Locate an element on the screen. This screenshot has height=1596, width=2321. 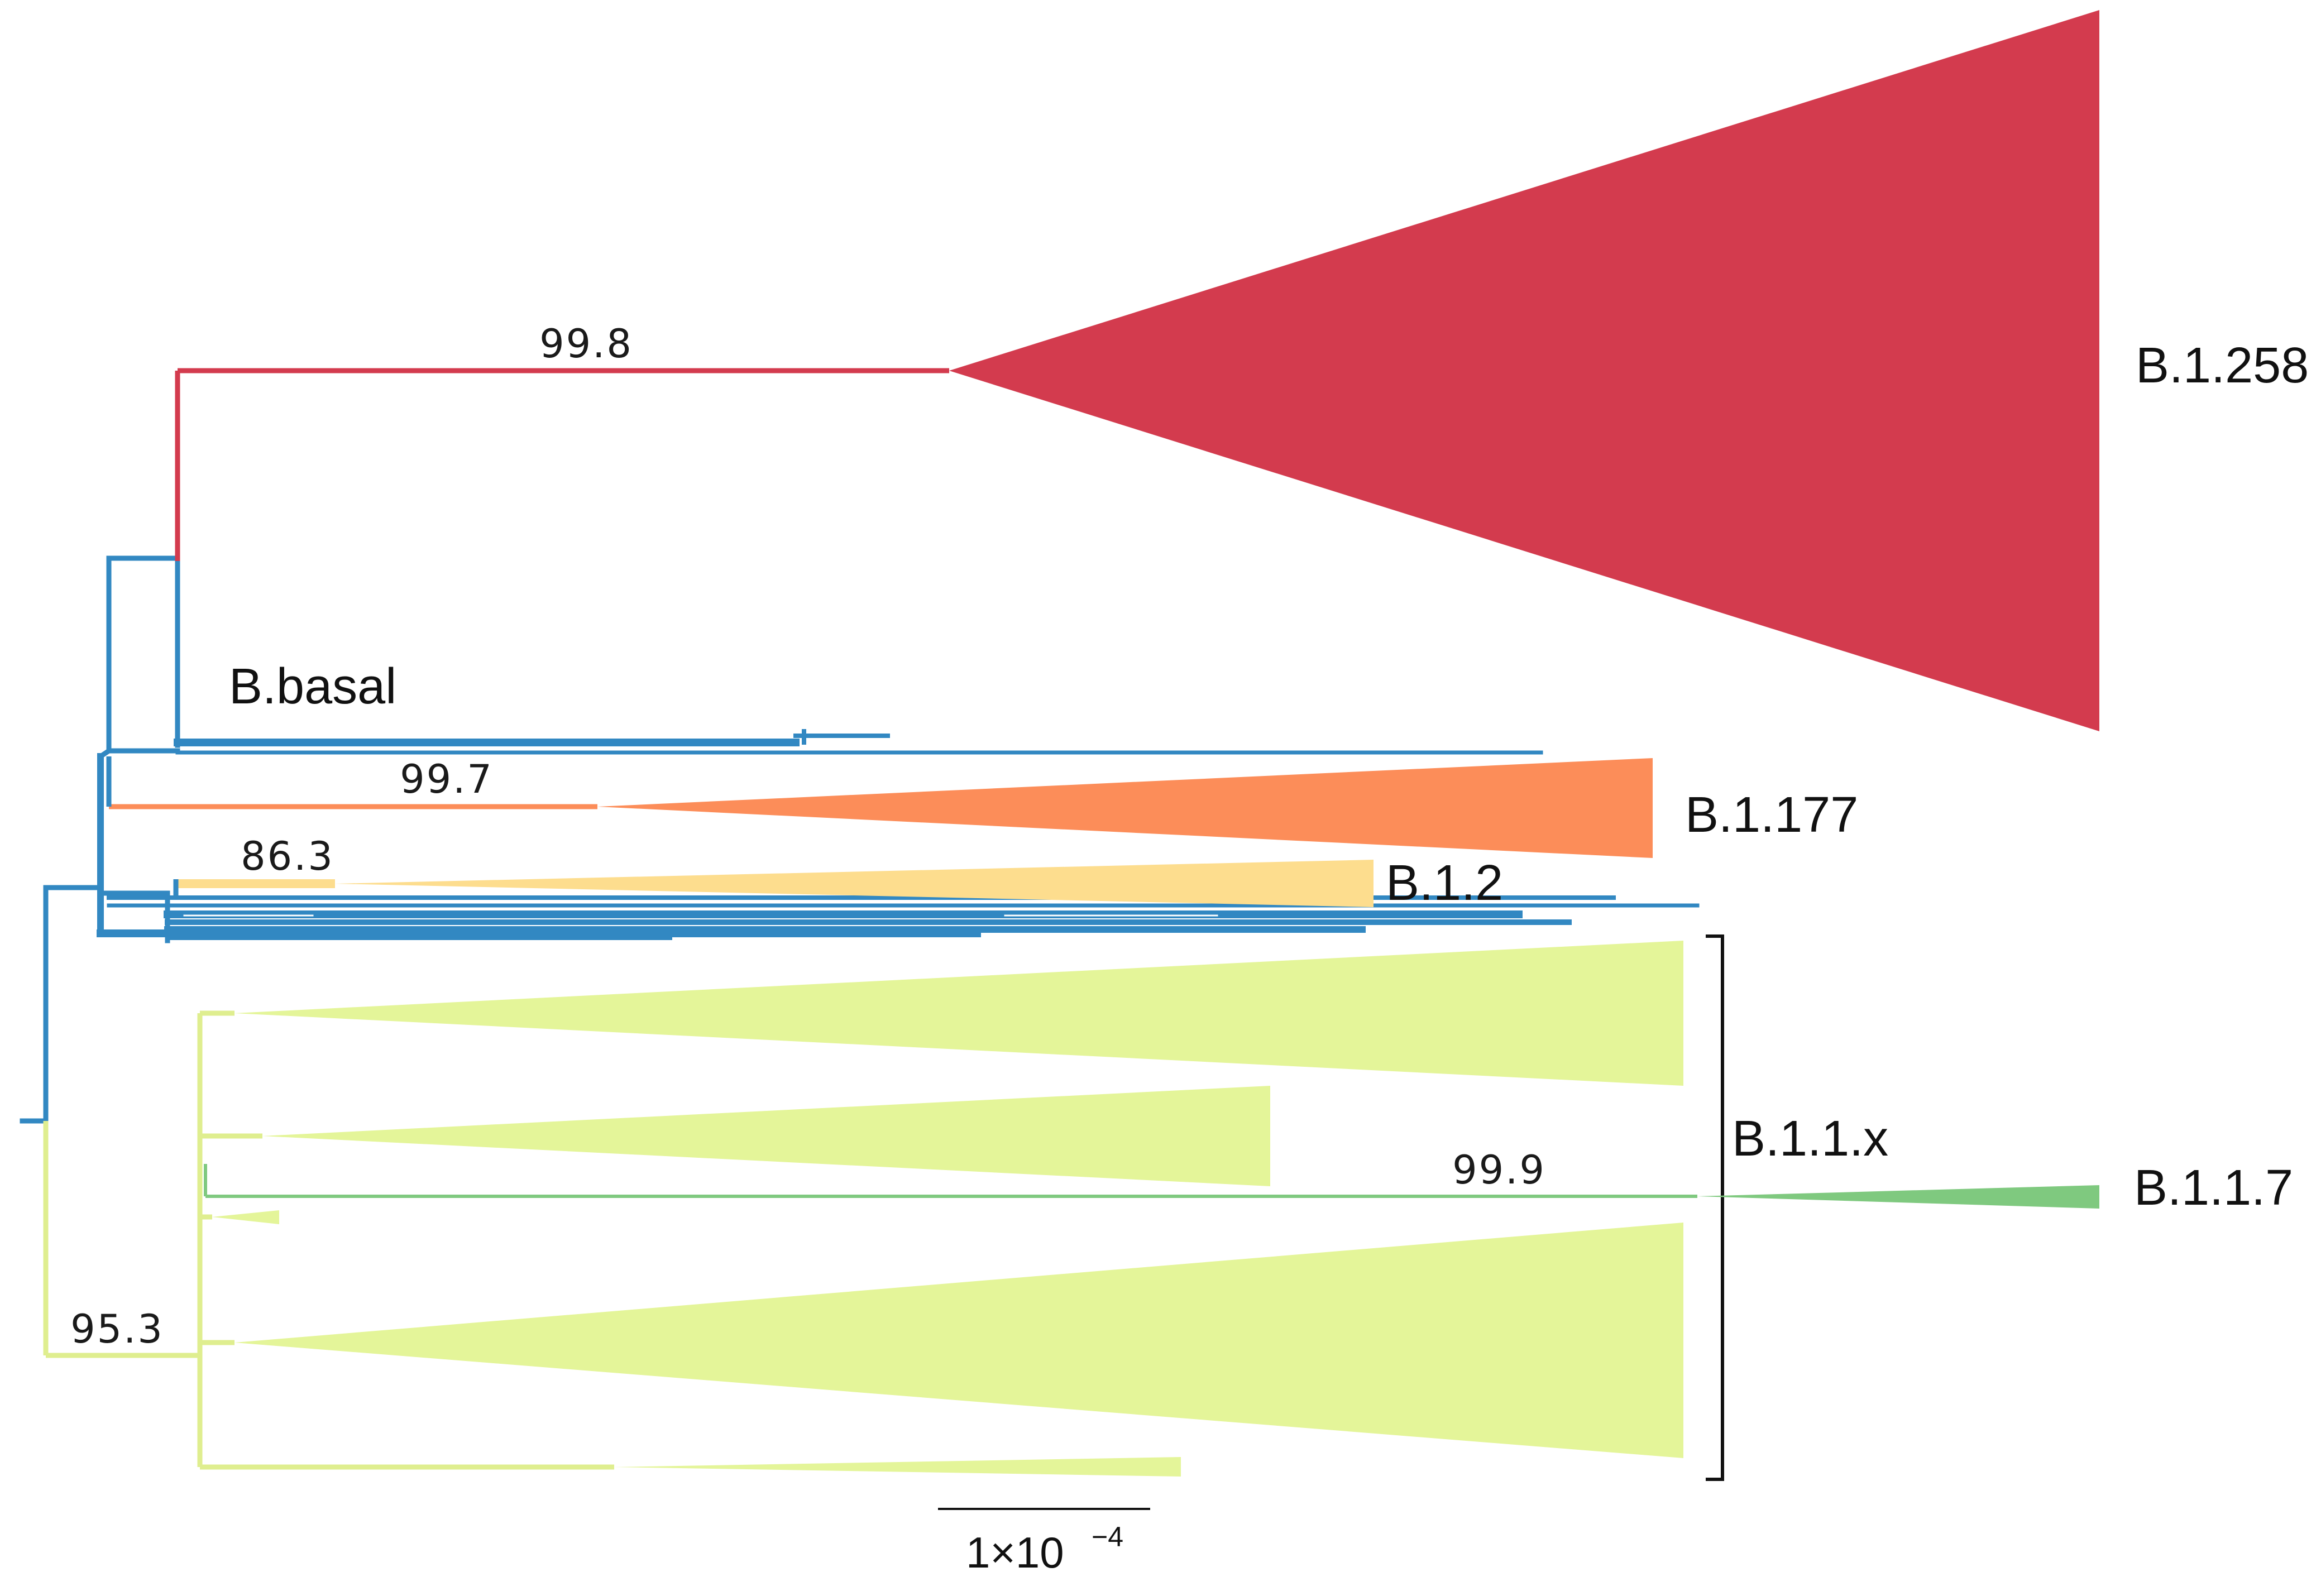
b1258-label: B.1.258 is located at coordinates (2222, 366).